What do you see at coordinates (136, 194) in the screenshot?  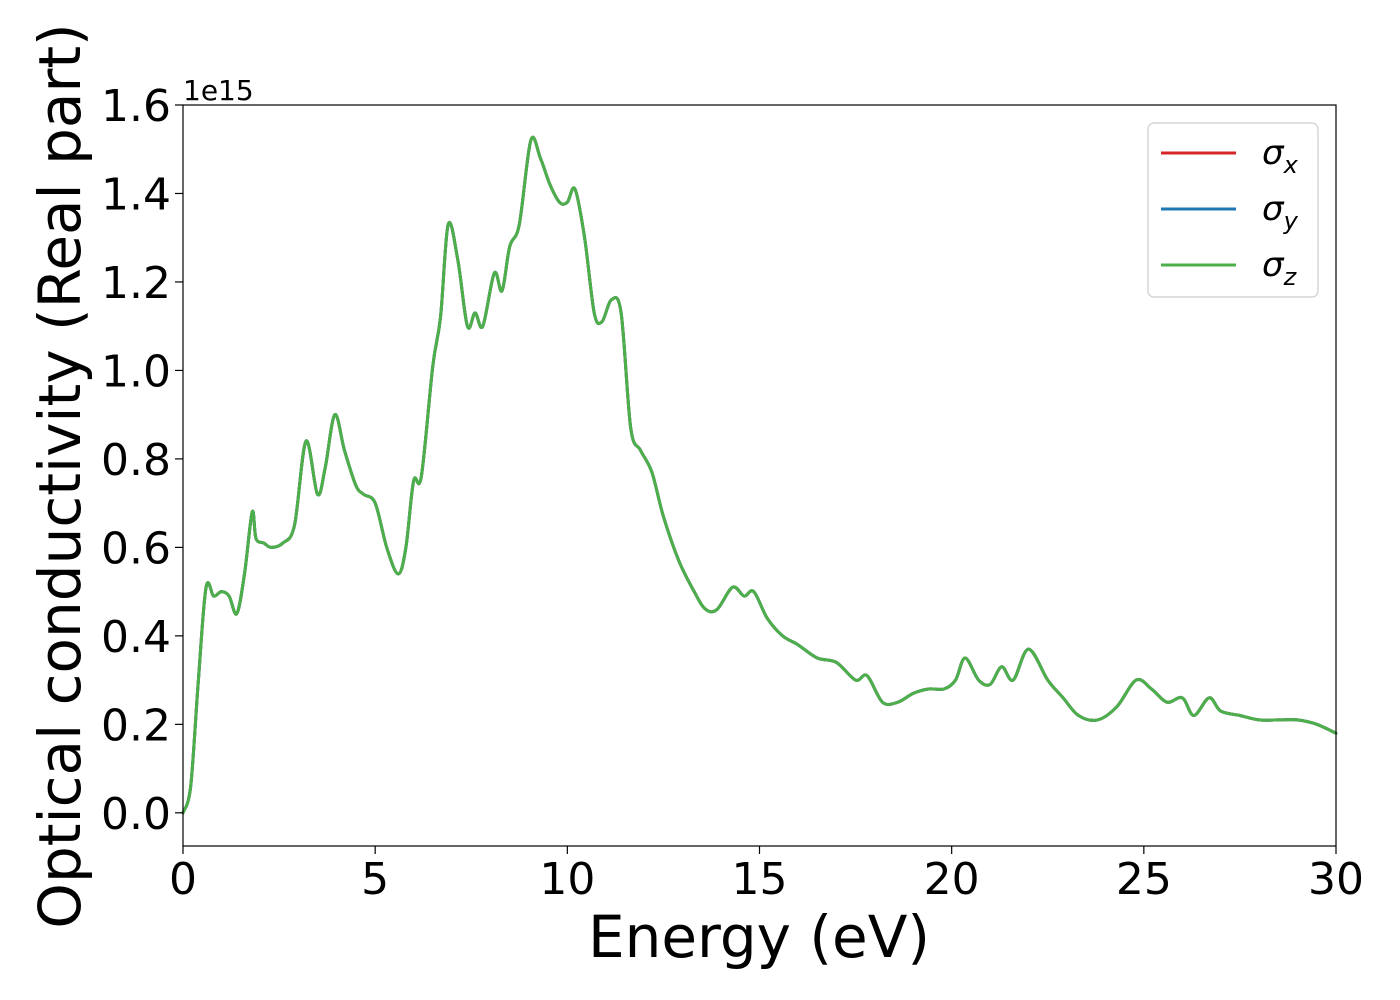 I see `y-tick-label: 1.4` at bounding box center [136, 194].